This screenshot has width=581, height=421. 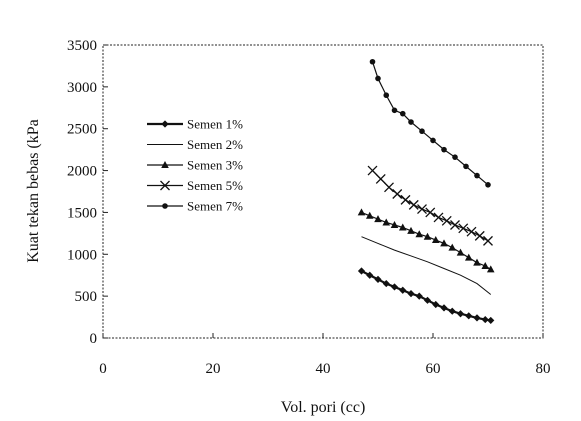 I want to click on y-tick-label: 0, so click(x=94, y=339).